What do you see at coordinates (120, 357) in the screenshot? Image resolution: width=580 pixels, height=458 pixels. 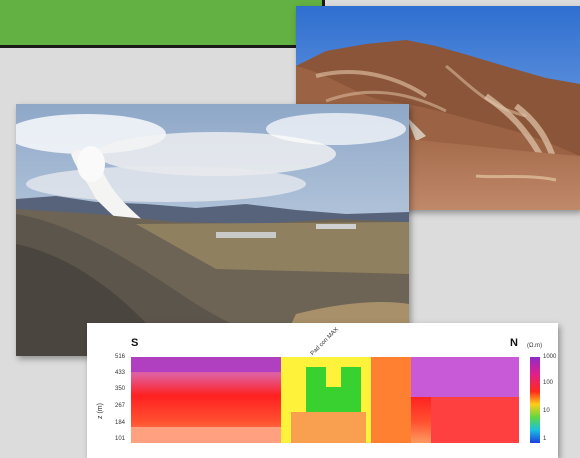 I see `depth-tick: 516` at bounding box center [120, 357].